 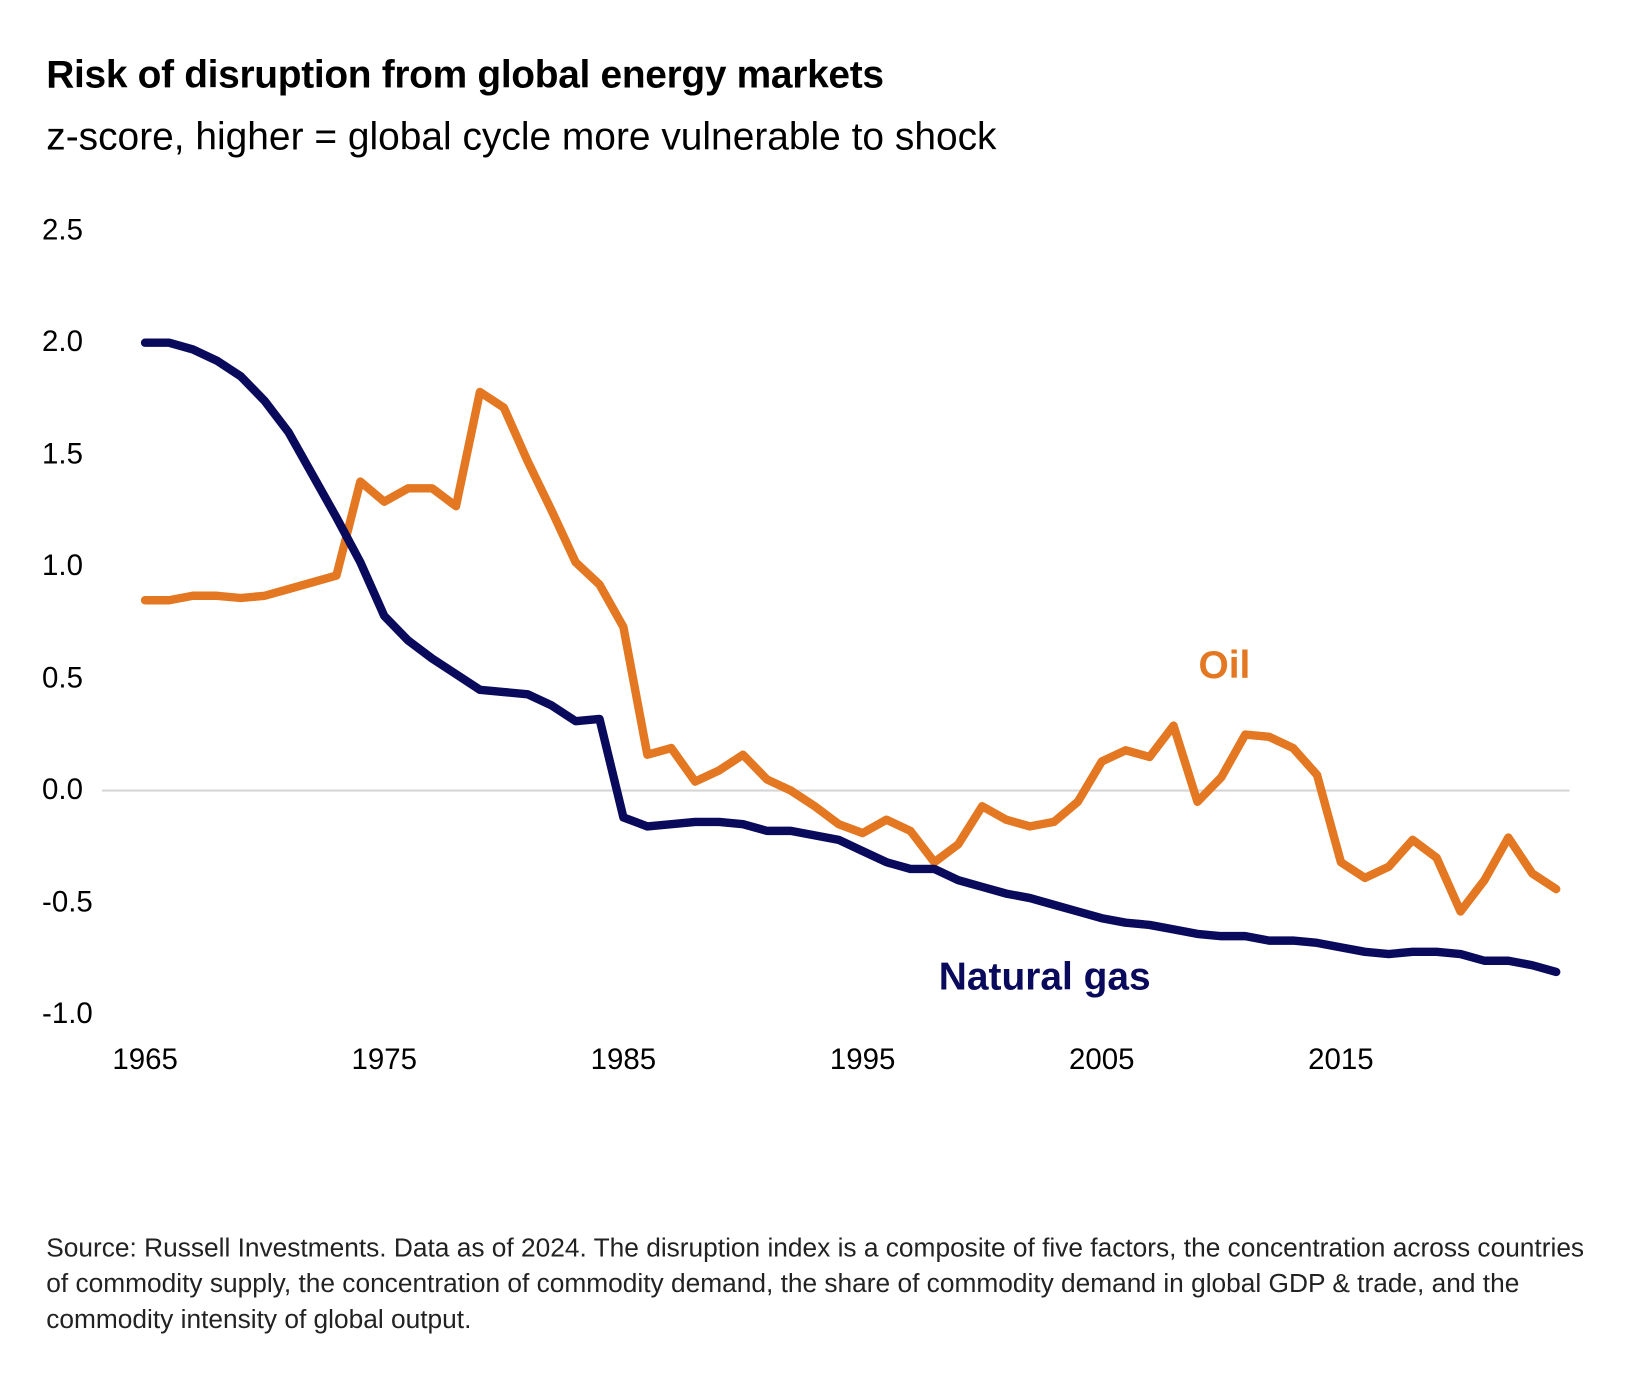 I want to click on y-tick-label: 0.5, so click(x=62, y=677).